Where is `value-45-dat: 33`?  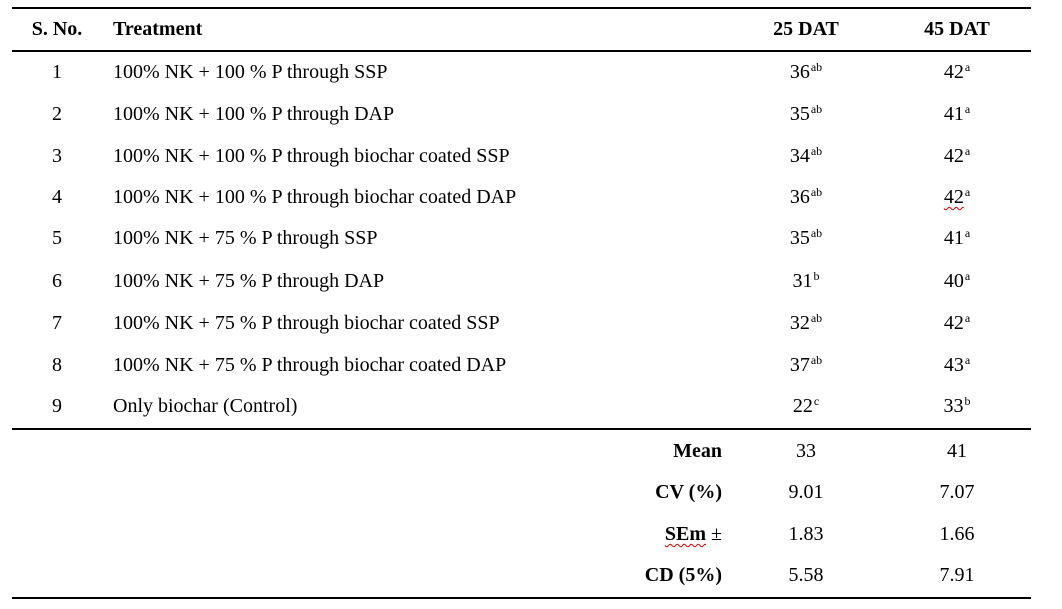
value-45-dat: 33 is located at coordinates (953, 406).